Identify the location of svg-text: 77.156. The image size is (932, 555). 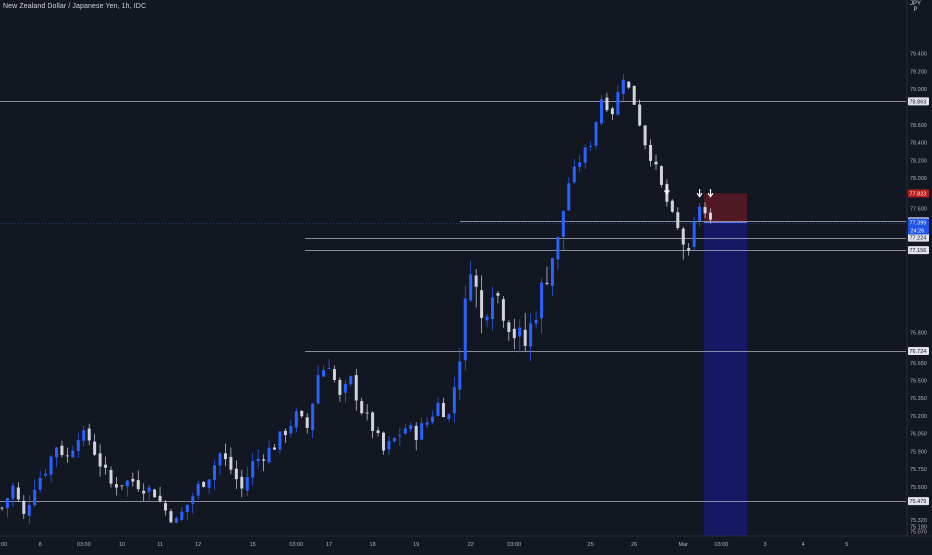
(918, 251).